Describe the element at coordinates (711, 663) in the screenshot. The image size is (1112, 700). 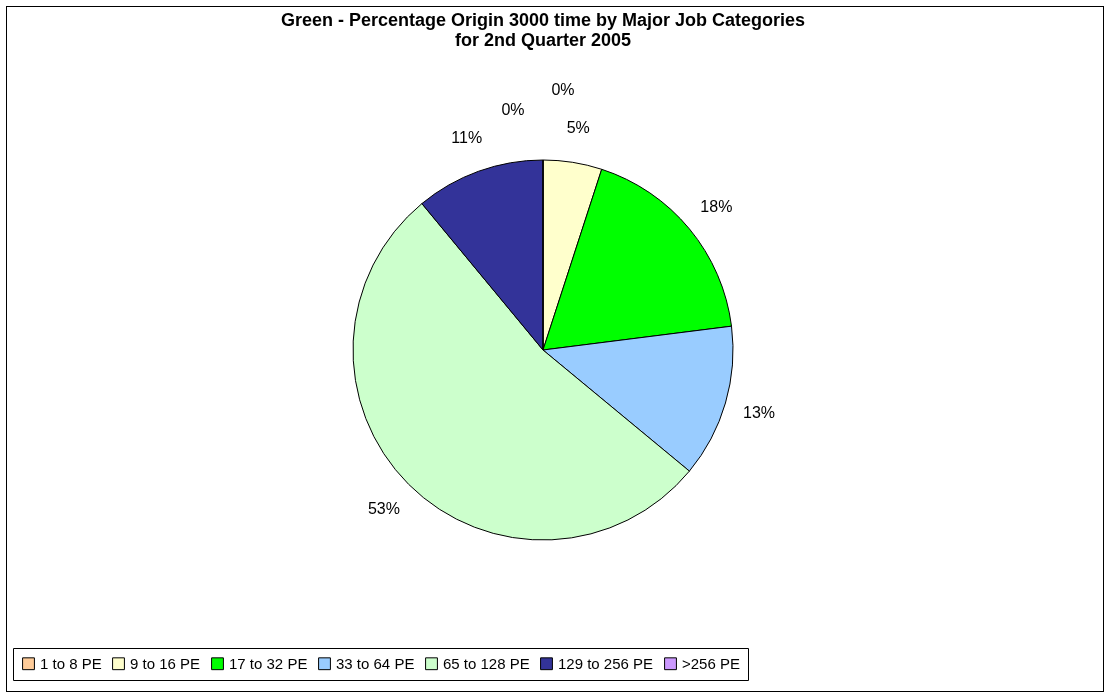
I see `legend-label: >256 PE` at that location.